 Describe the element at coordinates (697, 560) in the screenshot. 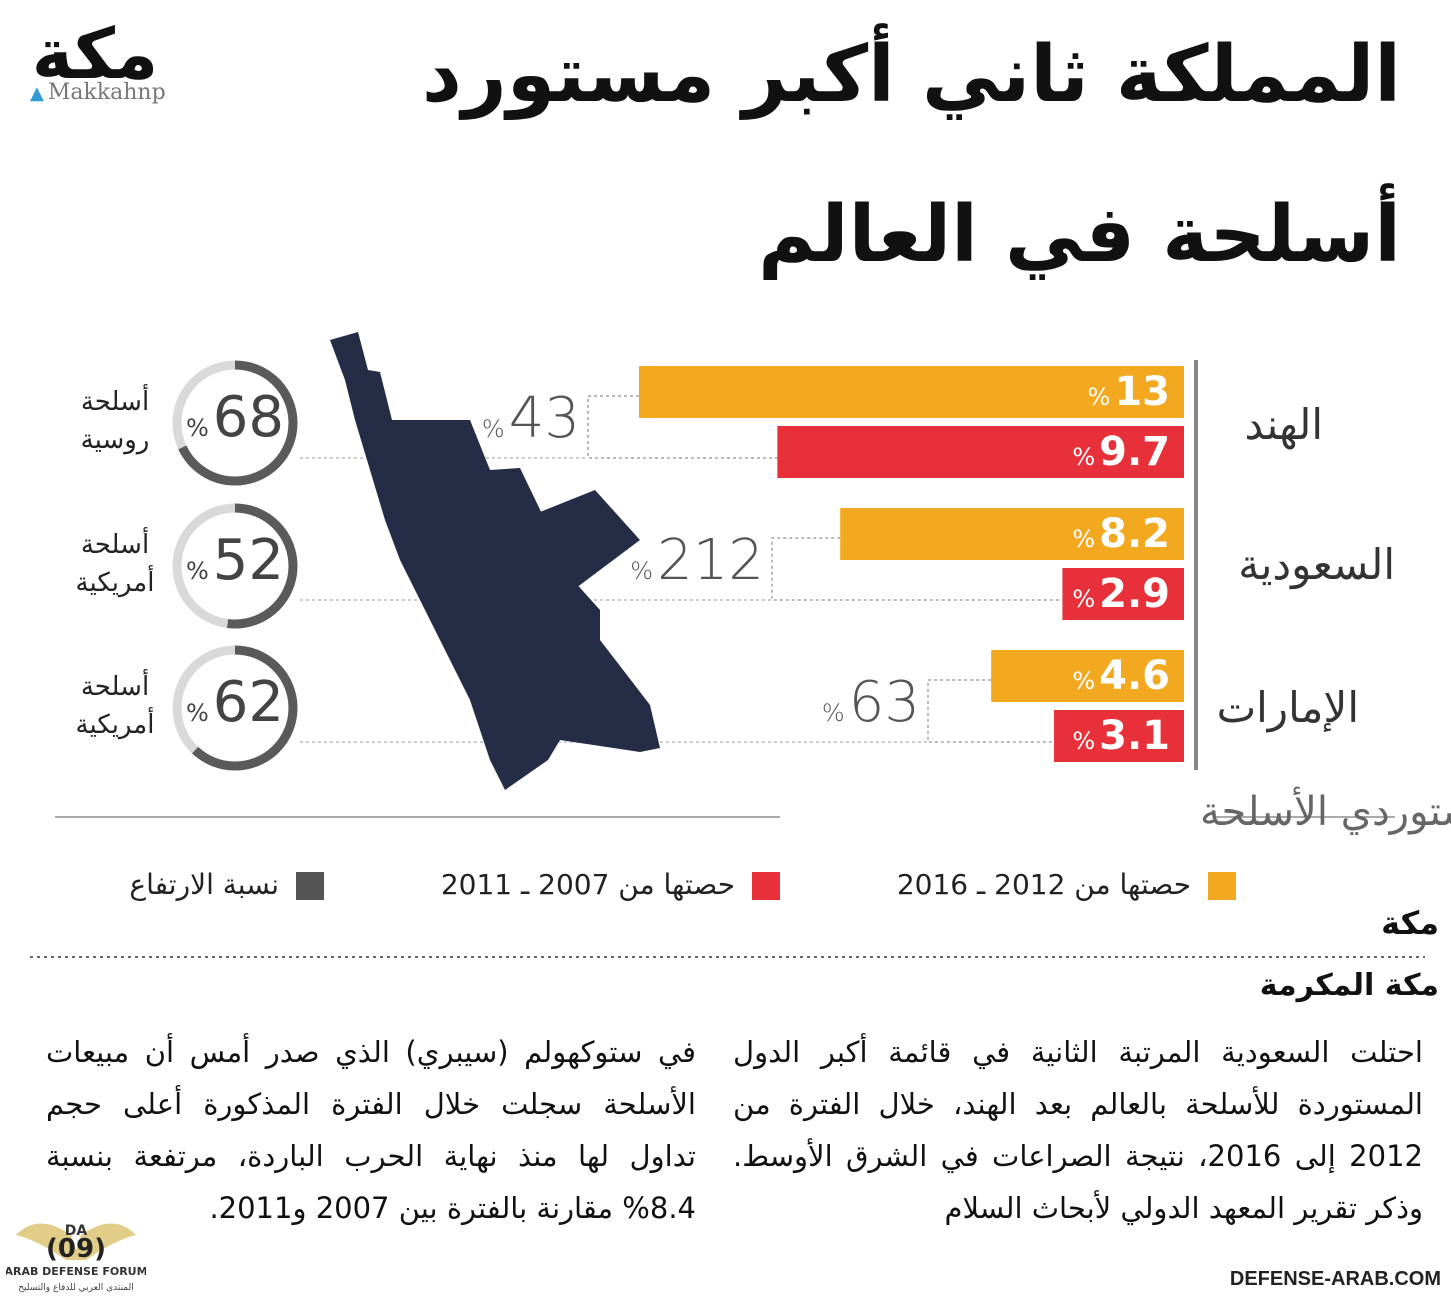

I see `increase-value-label: %212` at that location.